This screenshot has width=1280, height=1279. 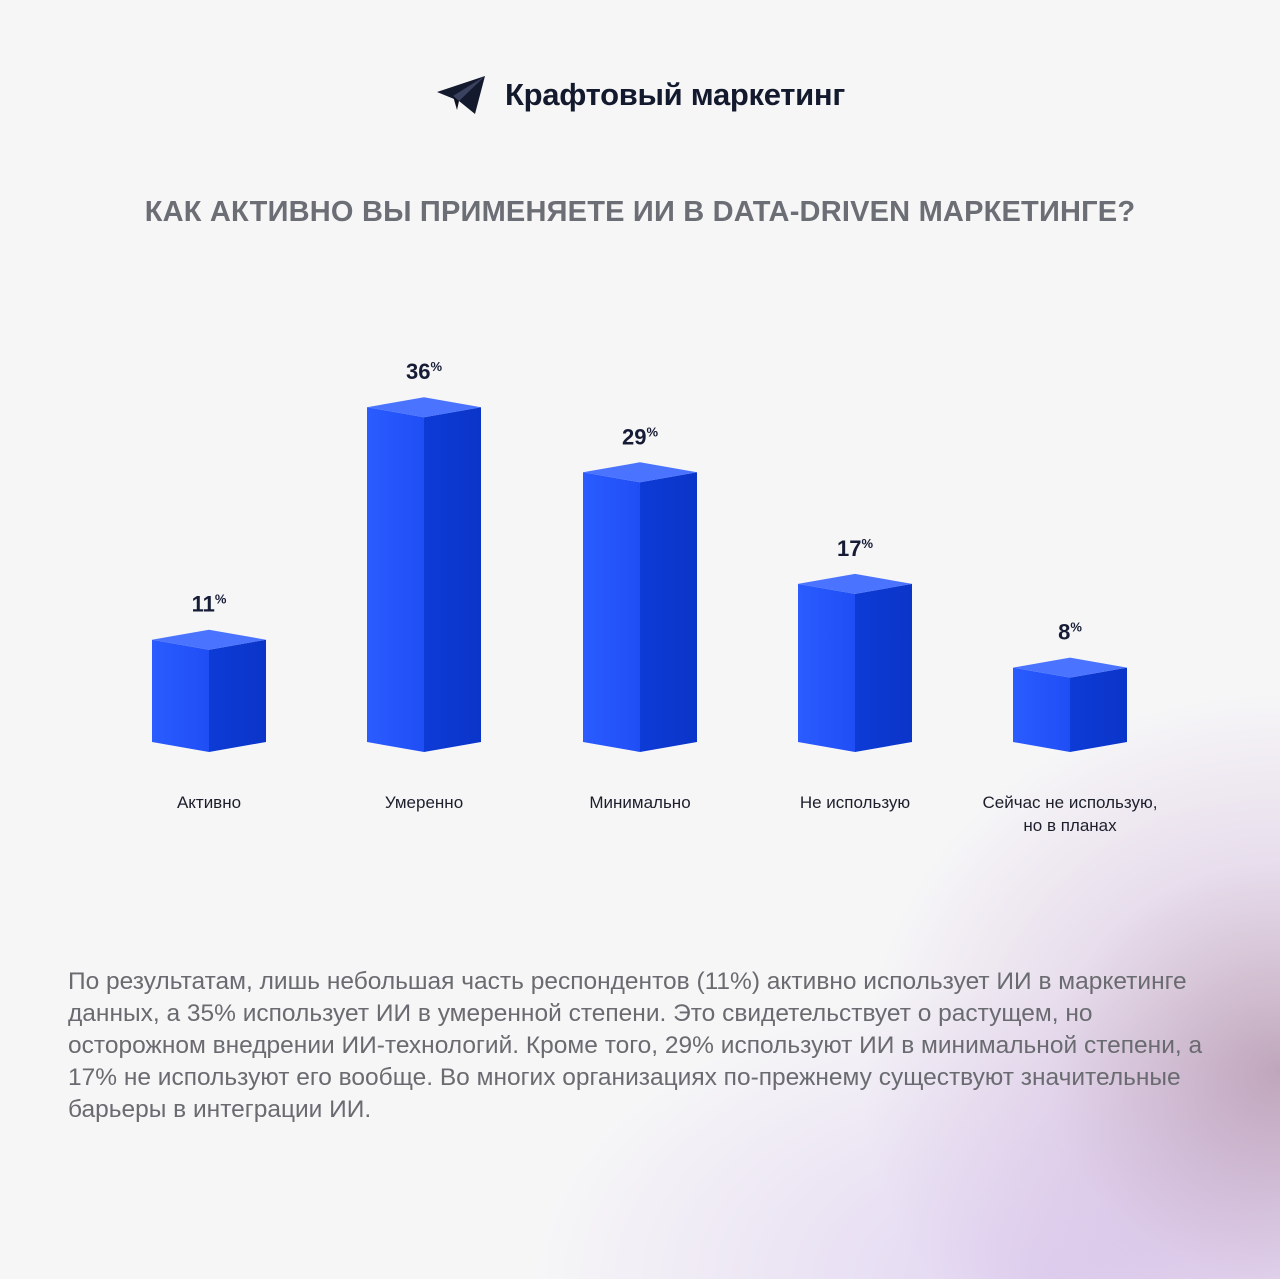 I want to click on category-label-line: Минимально, so click(x=639, y=802).